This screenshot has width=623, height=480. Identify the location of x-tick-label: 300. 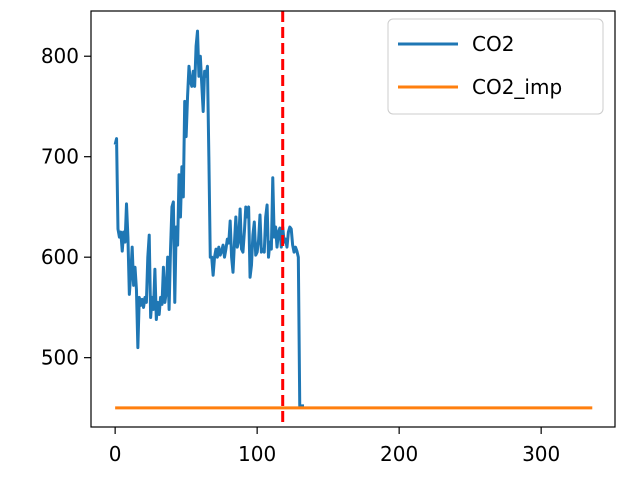
(541, 454).